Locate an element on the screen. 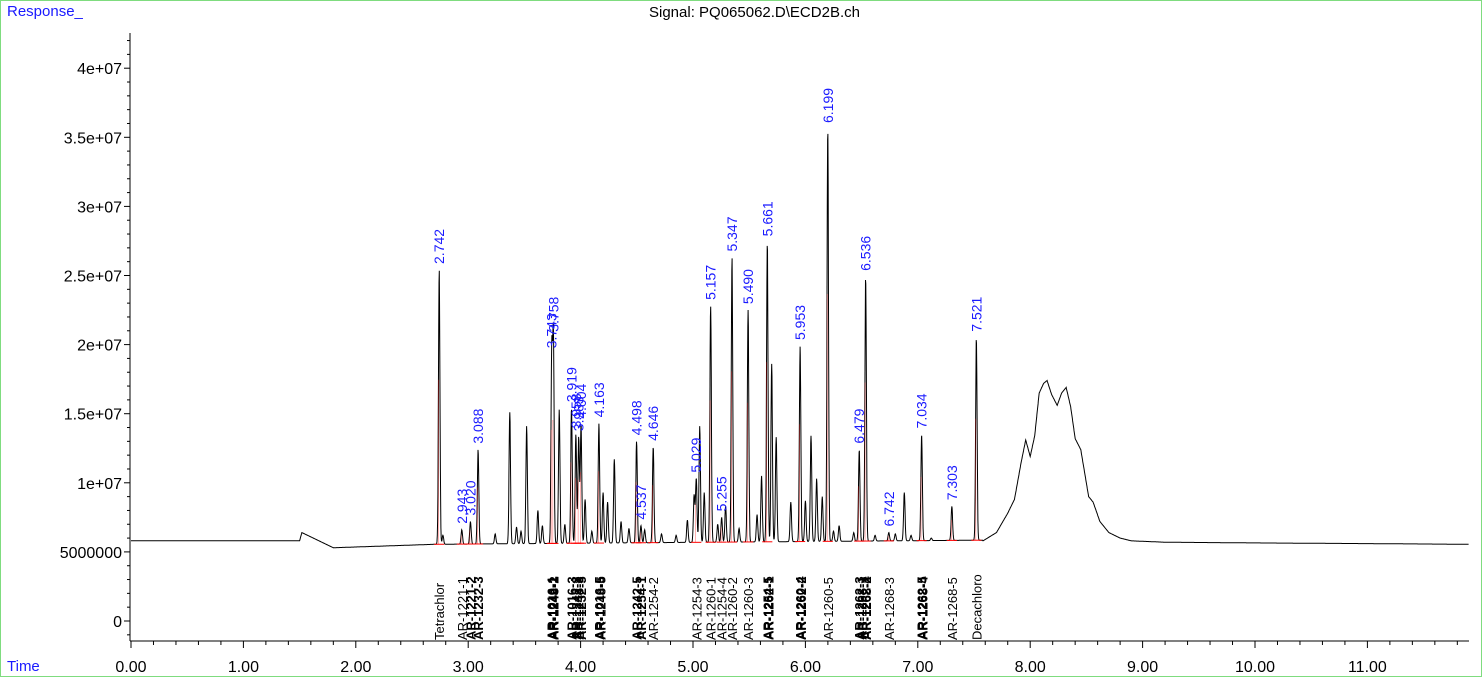 The image size is (1482, 677). compound-label: AR-1262-3 is located at coordinates (859, 608).